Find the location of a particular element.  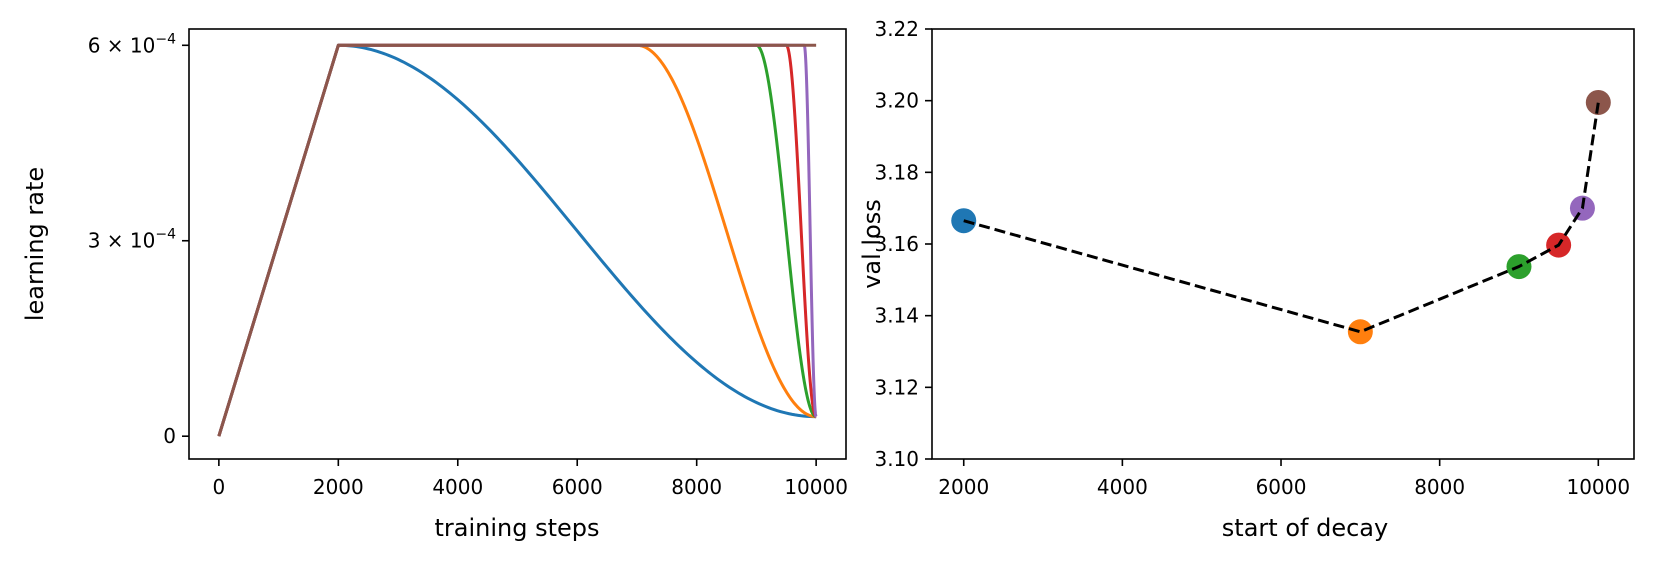

right-x-tick-label: 10000 is located at coordinates (1598, 487).